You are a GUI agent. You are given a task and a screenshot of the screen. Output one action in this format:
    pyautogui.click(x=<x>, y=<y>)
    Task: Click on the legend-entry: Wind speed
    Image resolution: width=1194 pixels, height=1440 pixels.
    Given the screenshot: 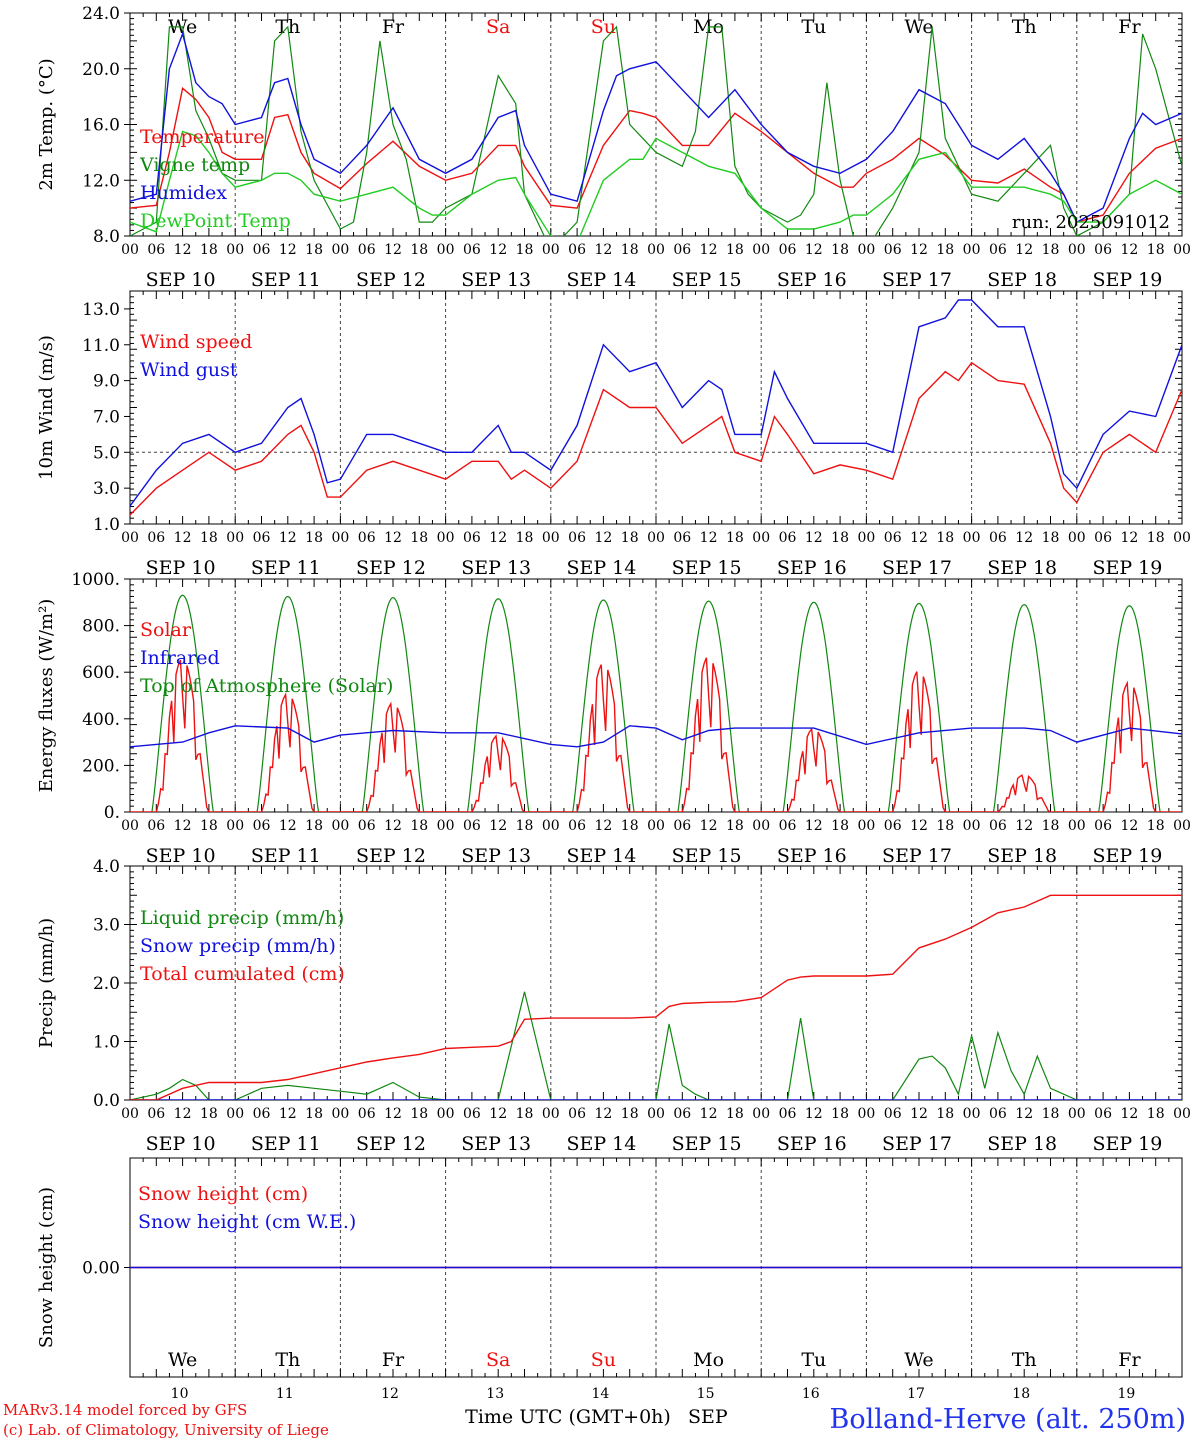 What is the action you would take?
    pyautogui.click(x=196, y=342)
    